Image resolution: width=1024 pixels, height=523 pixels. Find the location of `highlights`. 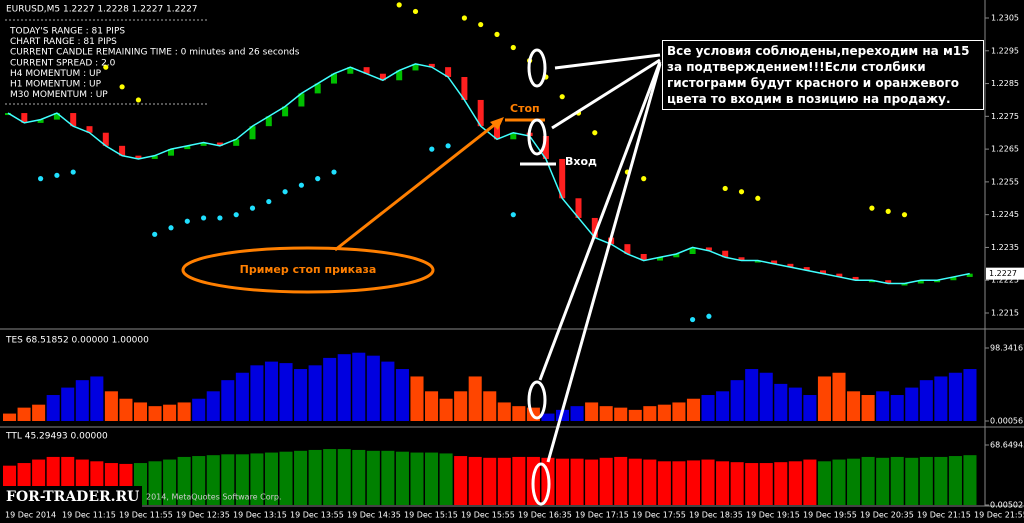

highlights is located at coordinates (594, 277).